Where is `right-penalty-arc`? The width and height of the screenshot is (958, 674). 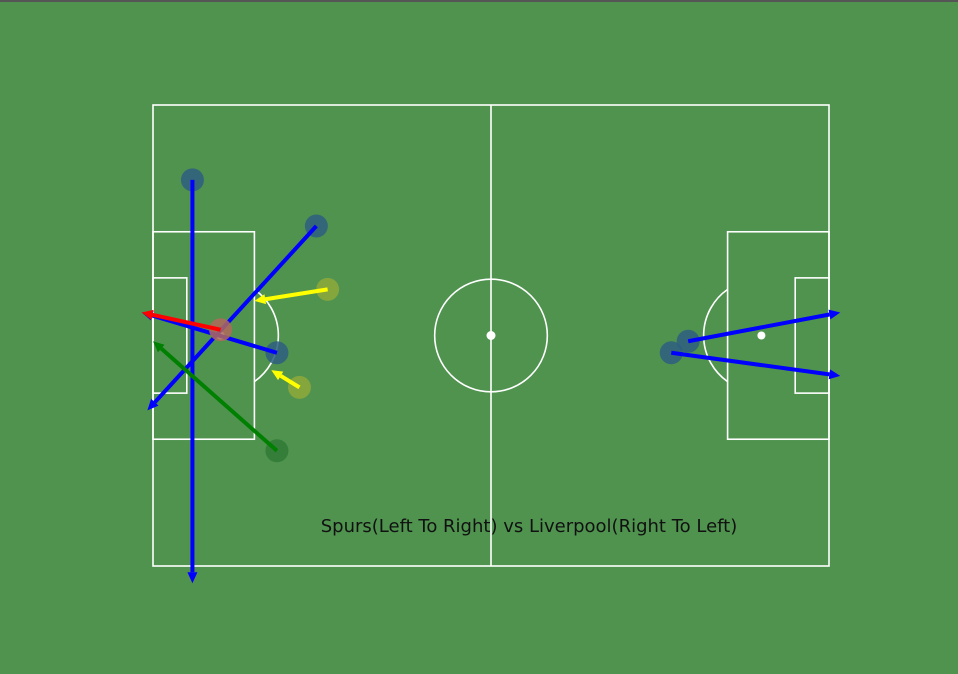 right-penalty-arc is located at coordinates (715, 335).